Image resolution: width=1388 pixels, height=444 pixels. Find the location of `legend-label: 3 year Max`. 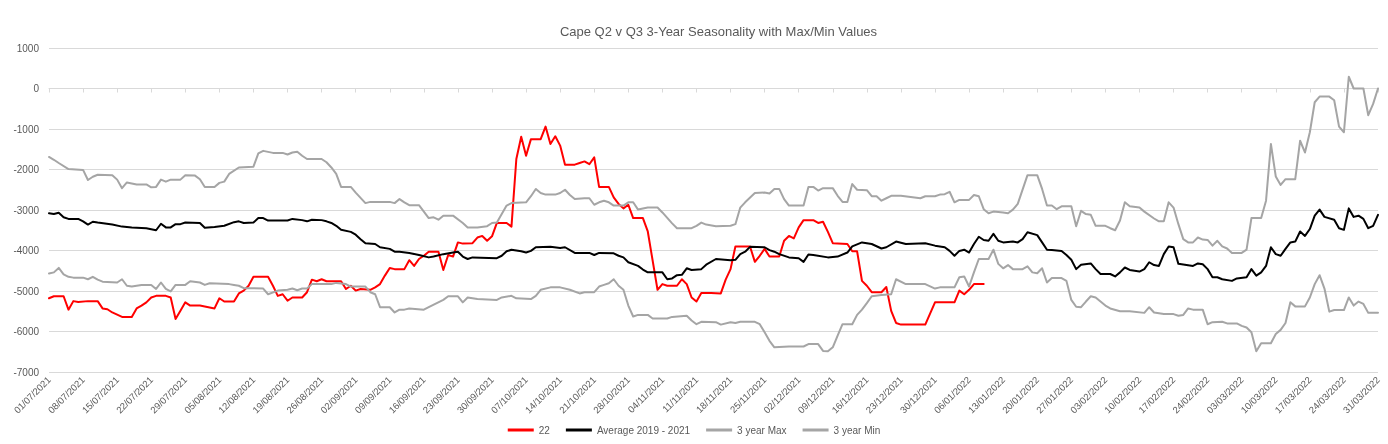

legend-label: 3 year Max is located at coordinates (762, 430).